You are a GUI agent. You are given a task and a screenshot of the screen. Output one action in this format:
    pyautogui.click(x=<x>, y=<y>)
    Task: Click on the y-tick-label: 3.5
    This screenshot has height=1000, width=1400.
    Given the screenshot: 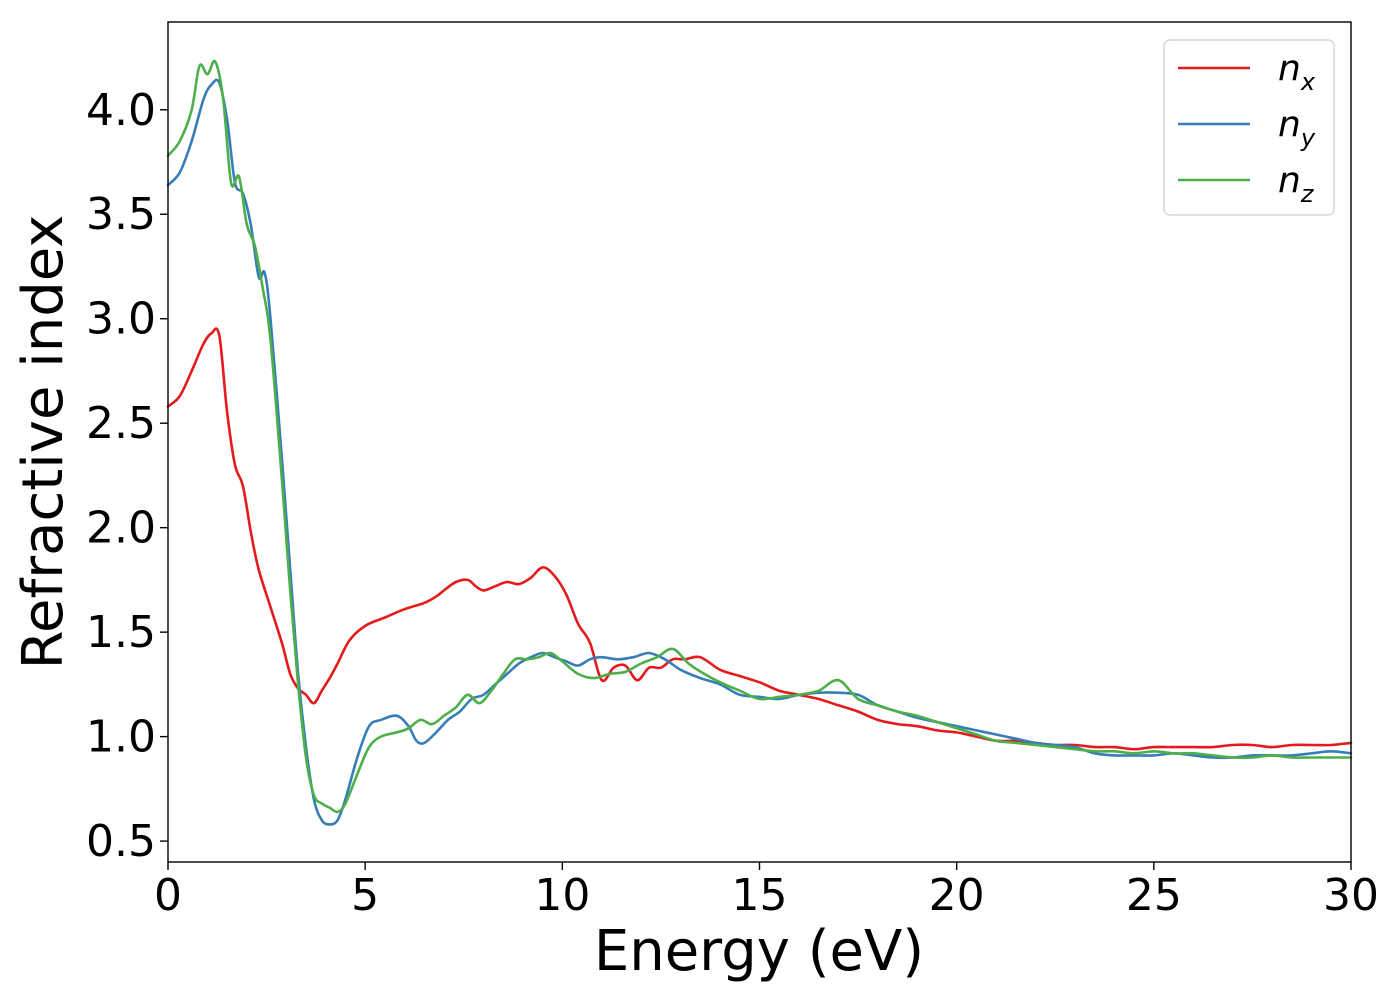 What is the action you would take?
    pyautogui.click(x=121, y=214)
    